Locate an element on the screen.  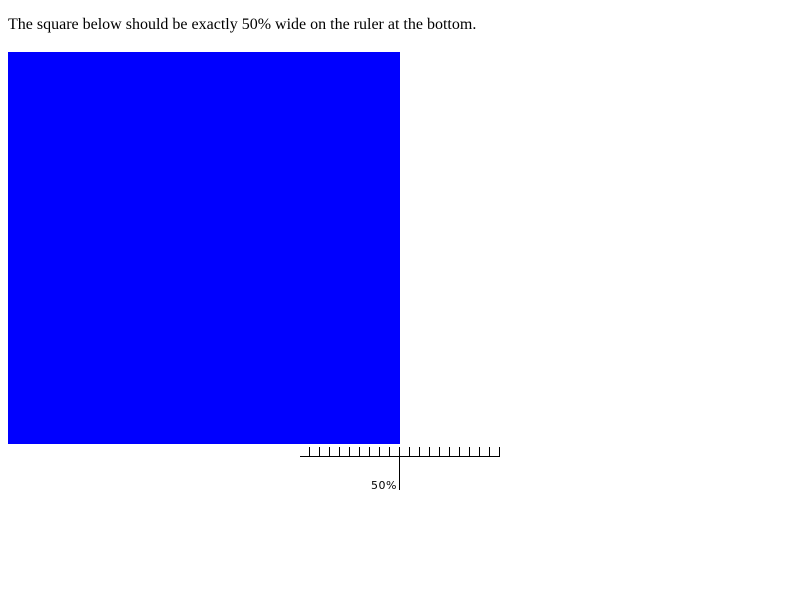
ruler-center-tick is located at coordinates (399, 468).